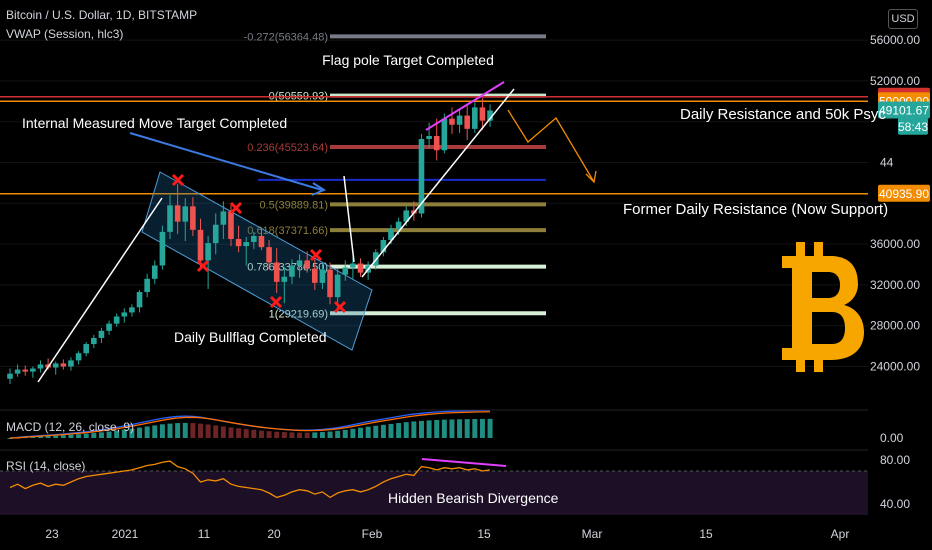 Image resolution: width=932 pixels, height=550 pixels. Describe the element at coordinates (226, 161) in the screenshot. I see `measured-move-arrow` at that location.